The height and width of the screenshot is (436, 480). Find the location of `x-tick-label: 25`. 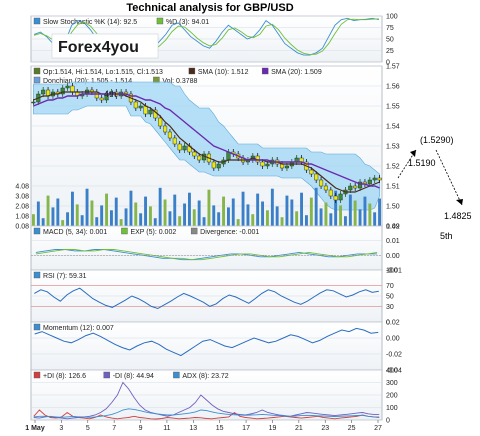

x-tick-label: 25 is located at coordinates (352, 428).